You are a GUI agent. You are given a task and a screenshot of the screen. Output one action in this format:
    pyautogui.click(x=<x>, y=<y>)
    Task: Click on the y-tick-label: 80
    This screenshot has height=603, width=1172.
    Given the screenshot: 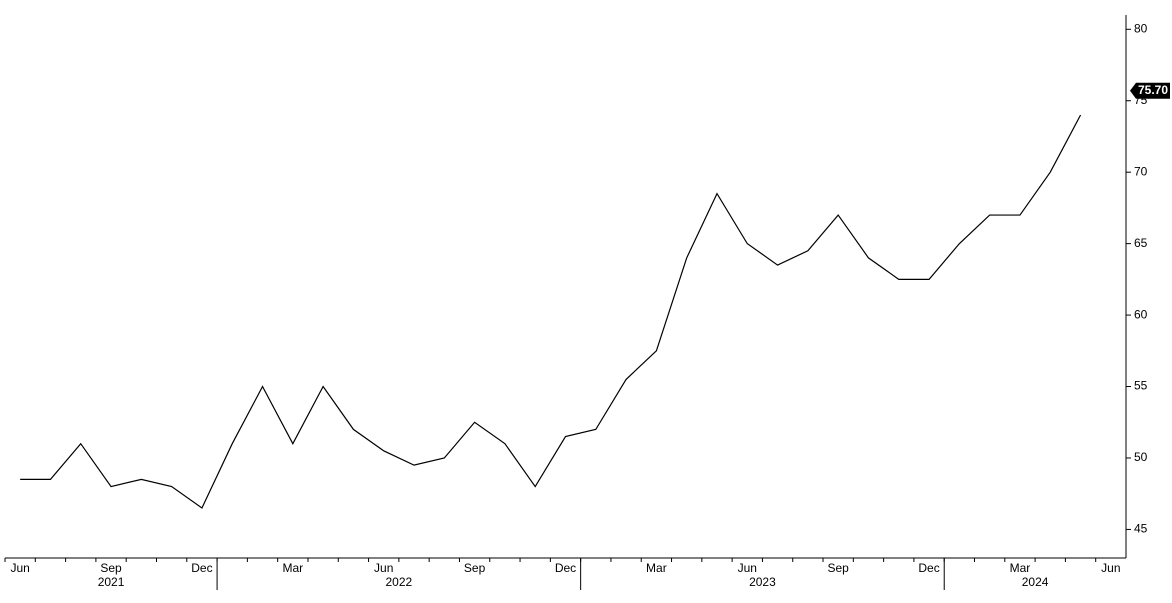 What is the action you would take?
    pyautogui.click(x=1141, y=28)
    